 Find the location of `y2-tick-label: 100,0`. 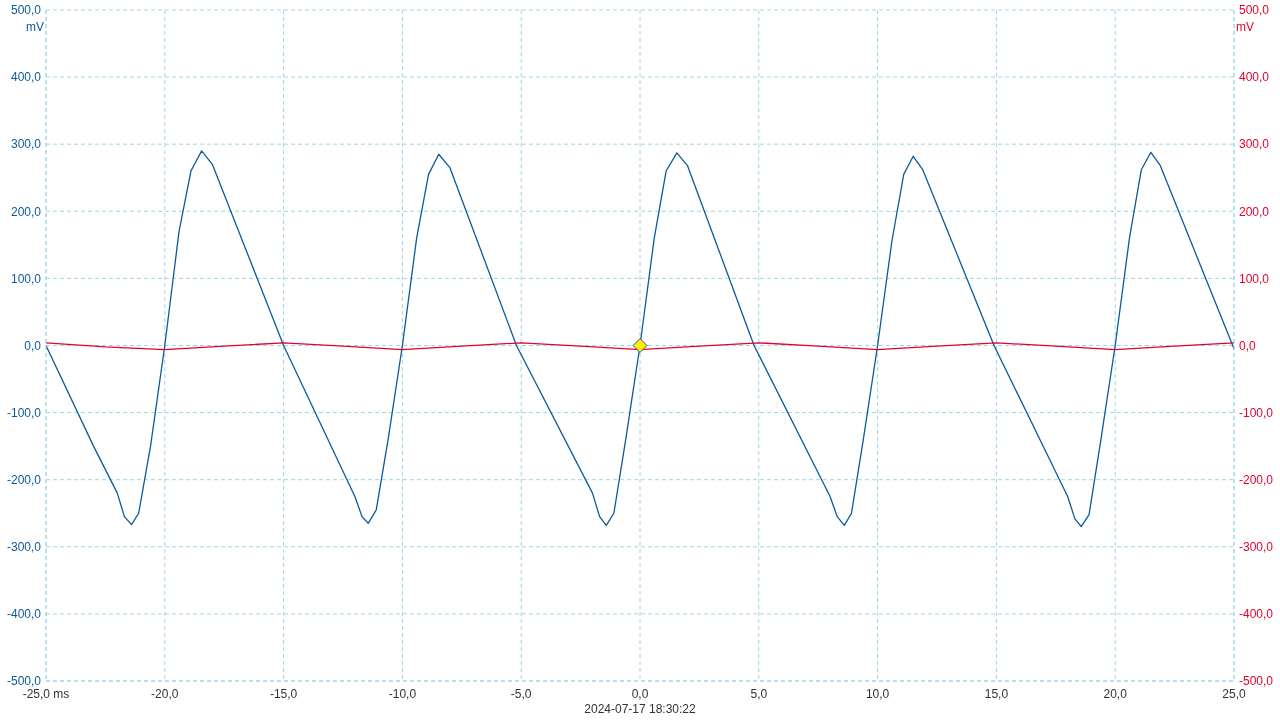

y2-tick-label: 100,0 is located at coordinates (1254, 278).